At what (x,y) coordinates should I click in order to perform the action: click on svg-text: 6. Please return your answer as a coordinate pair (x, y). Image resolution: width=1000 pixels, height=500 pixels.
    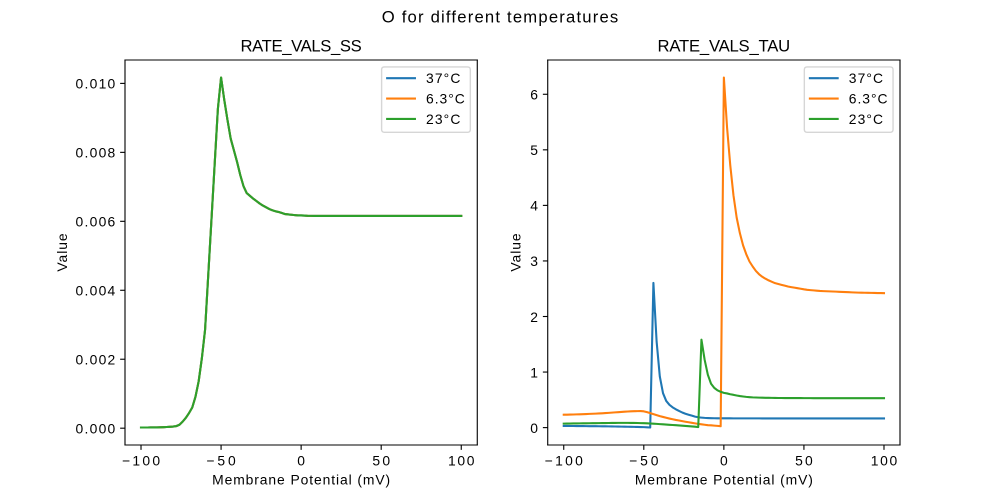
    Looking at the image, I should click on (534, 95).